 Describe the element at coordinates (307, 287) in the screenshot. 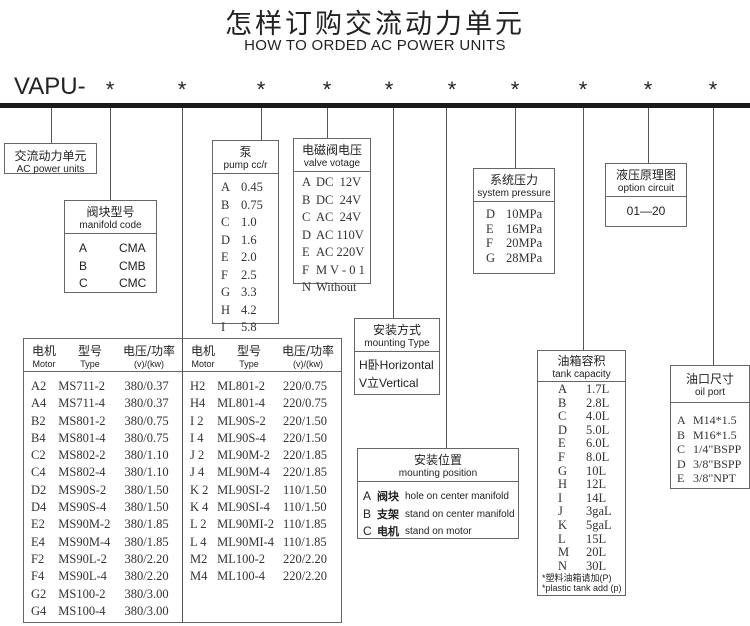

I see `item-field: N` at that location.